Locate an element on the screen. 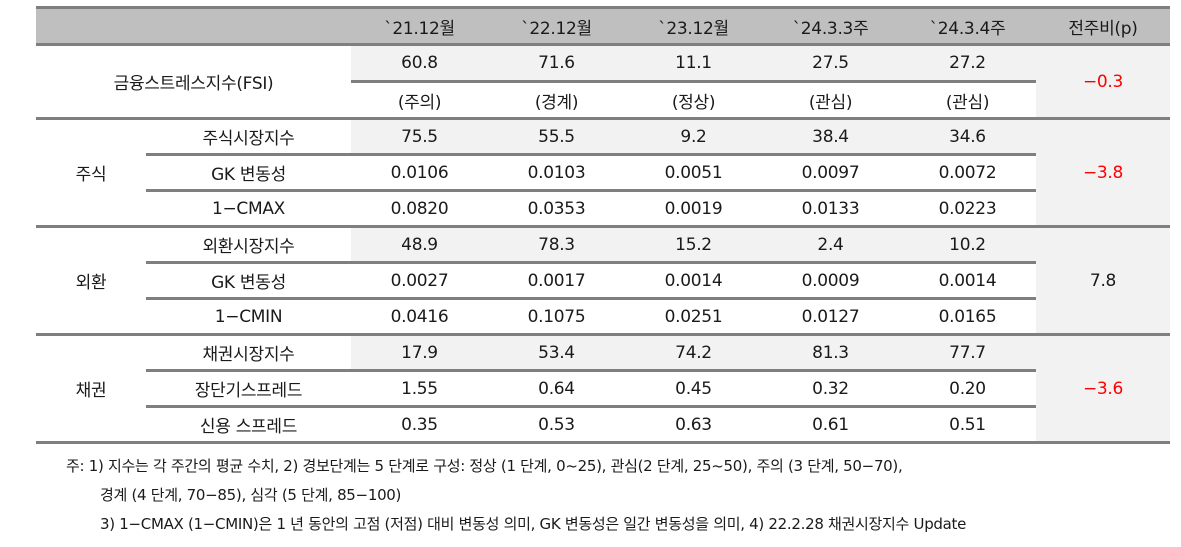 The width and height of the screenshot is (1181, 547). cell-value: 0.0127 is located at coordinates (830, 316).